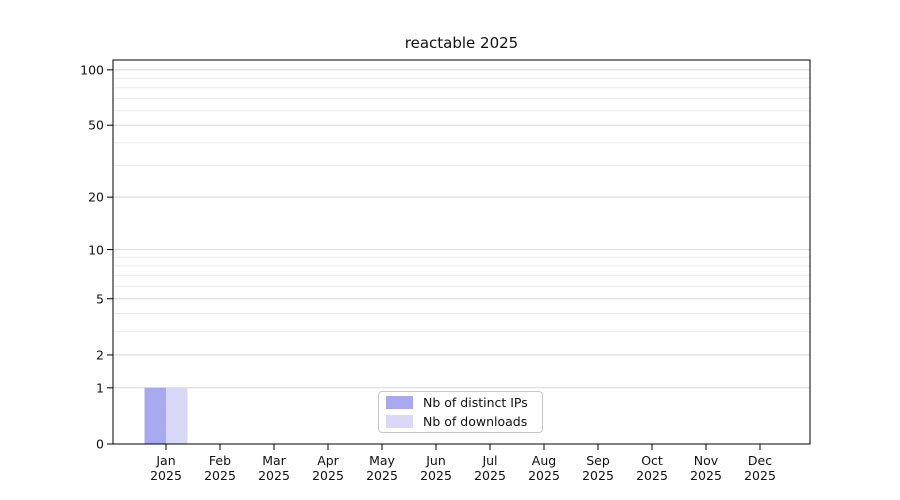 The height and width of the screenshot is (500, 900). I want to click on x-tick-label-jul: Jul 2025, so click(490, 468).